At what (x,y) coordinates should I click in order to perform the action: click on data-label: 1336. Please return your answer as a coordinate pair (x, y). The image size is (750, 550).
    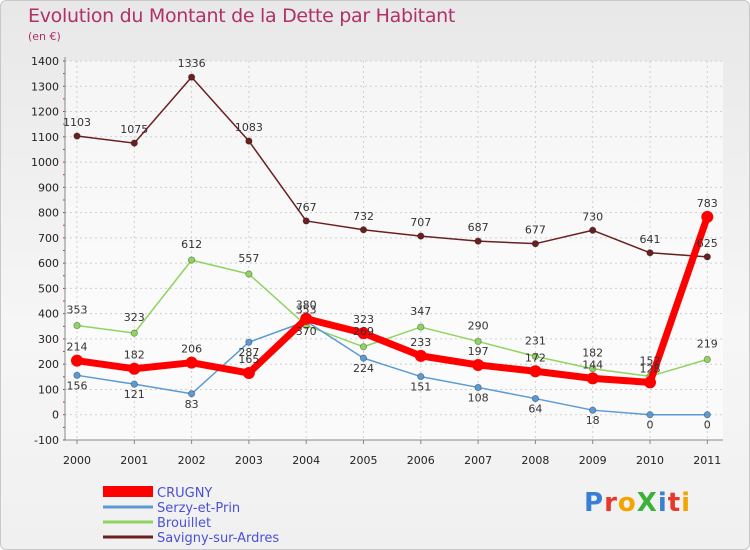
    Looking at the image, I should click on (192, 63).